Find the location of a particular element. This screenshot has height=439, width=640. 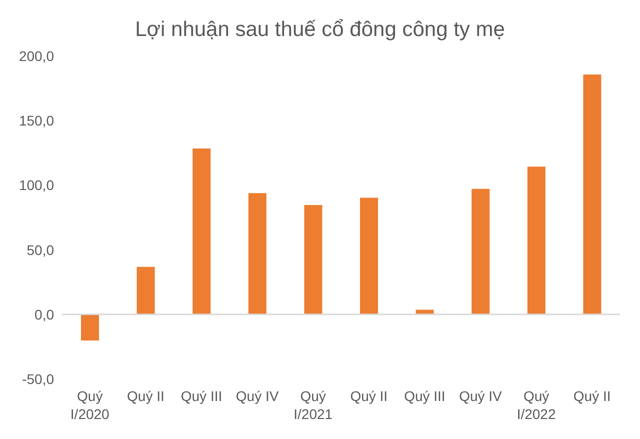

y-tick-label: 150,0 is located at coordinates (36, 120).